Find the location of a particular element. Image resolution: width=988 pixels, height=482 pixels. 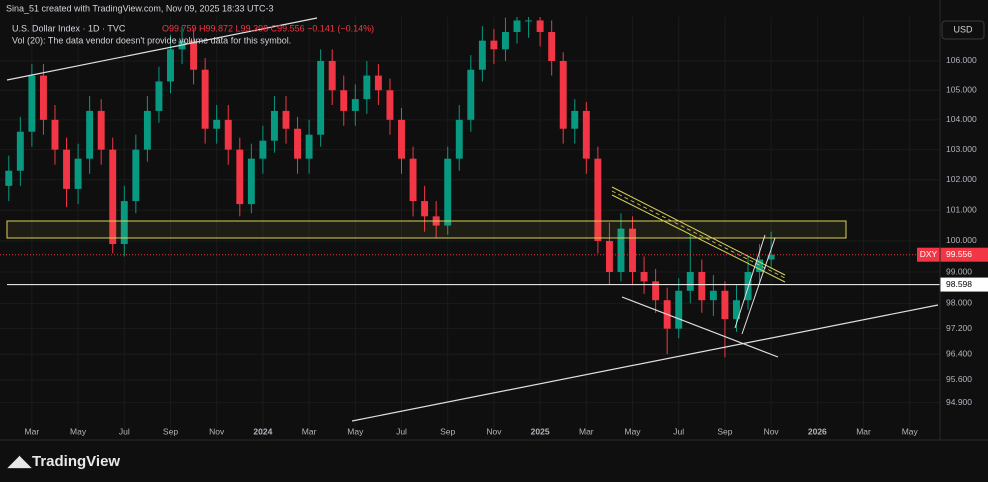

last-price-tag is located at coordinates (964, 254).